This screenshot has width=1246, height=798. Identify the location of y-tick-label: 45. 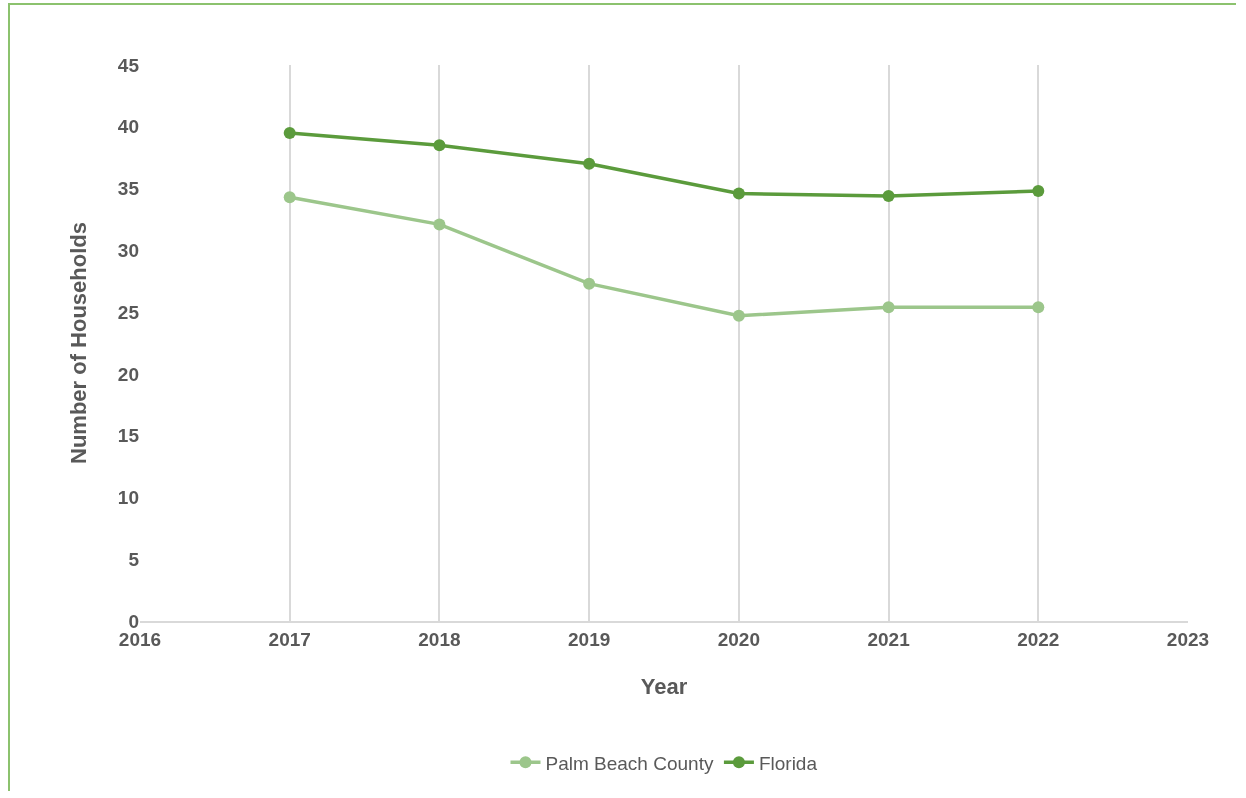
(128, 65).